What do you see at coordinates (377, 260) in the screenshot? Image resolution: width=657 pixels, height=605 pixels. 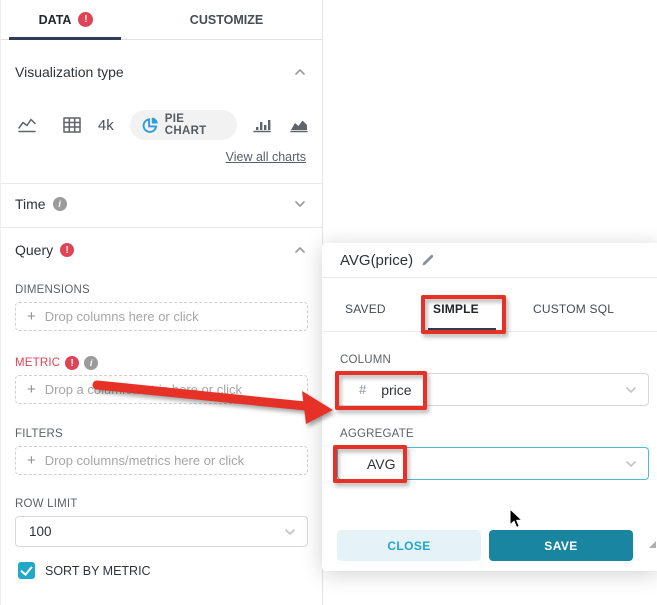 I see `popover-title: AVG(price)` at bounding box center [377, 260].